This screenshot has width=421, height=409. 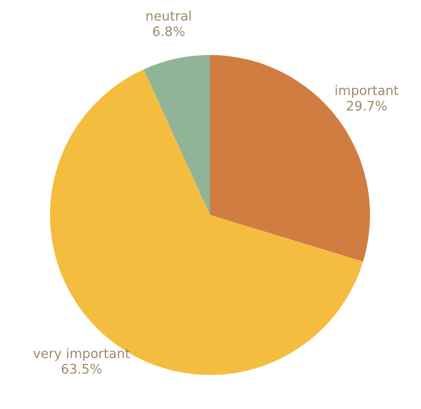 I want to click on data-label: 29.7%, so click(x=367, y=107).